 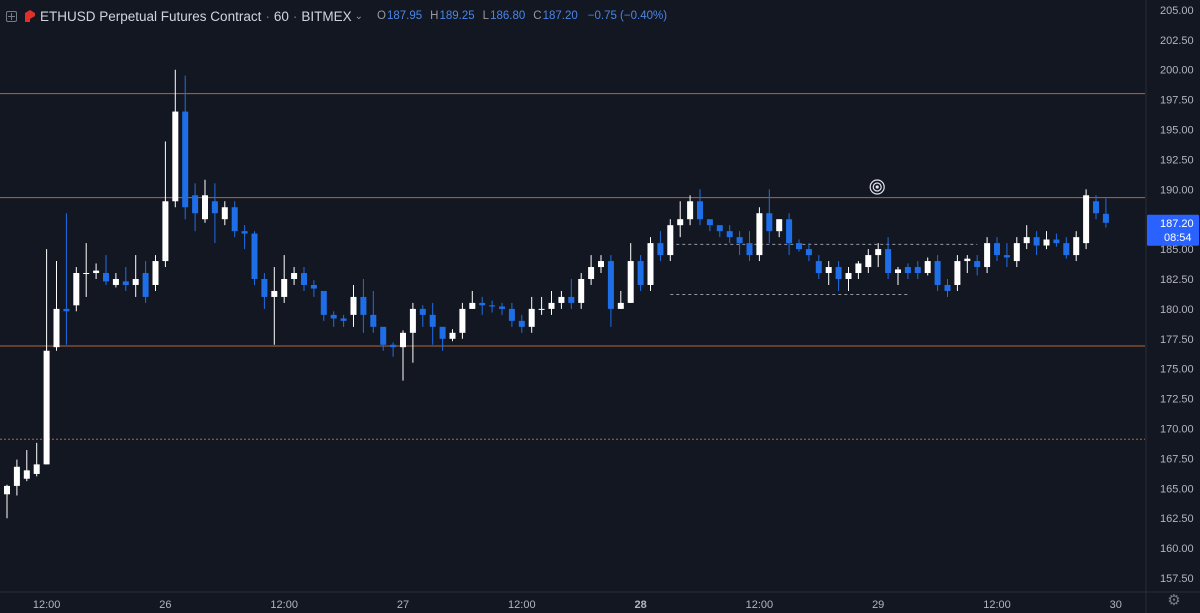 What do you see at coordinates (434, 16) in the screenshot?
I see `high-key: H` at bounding box center [434, 16].